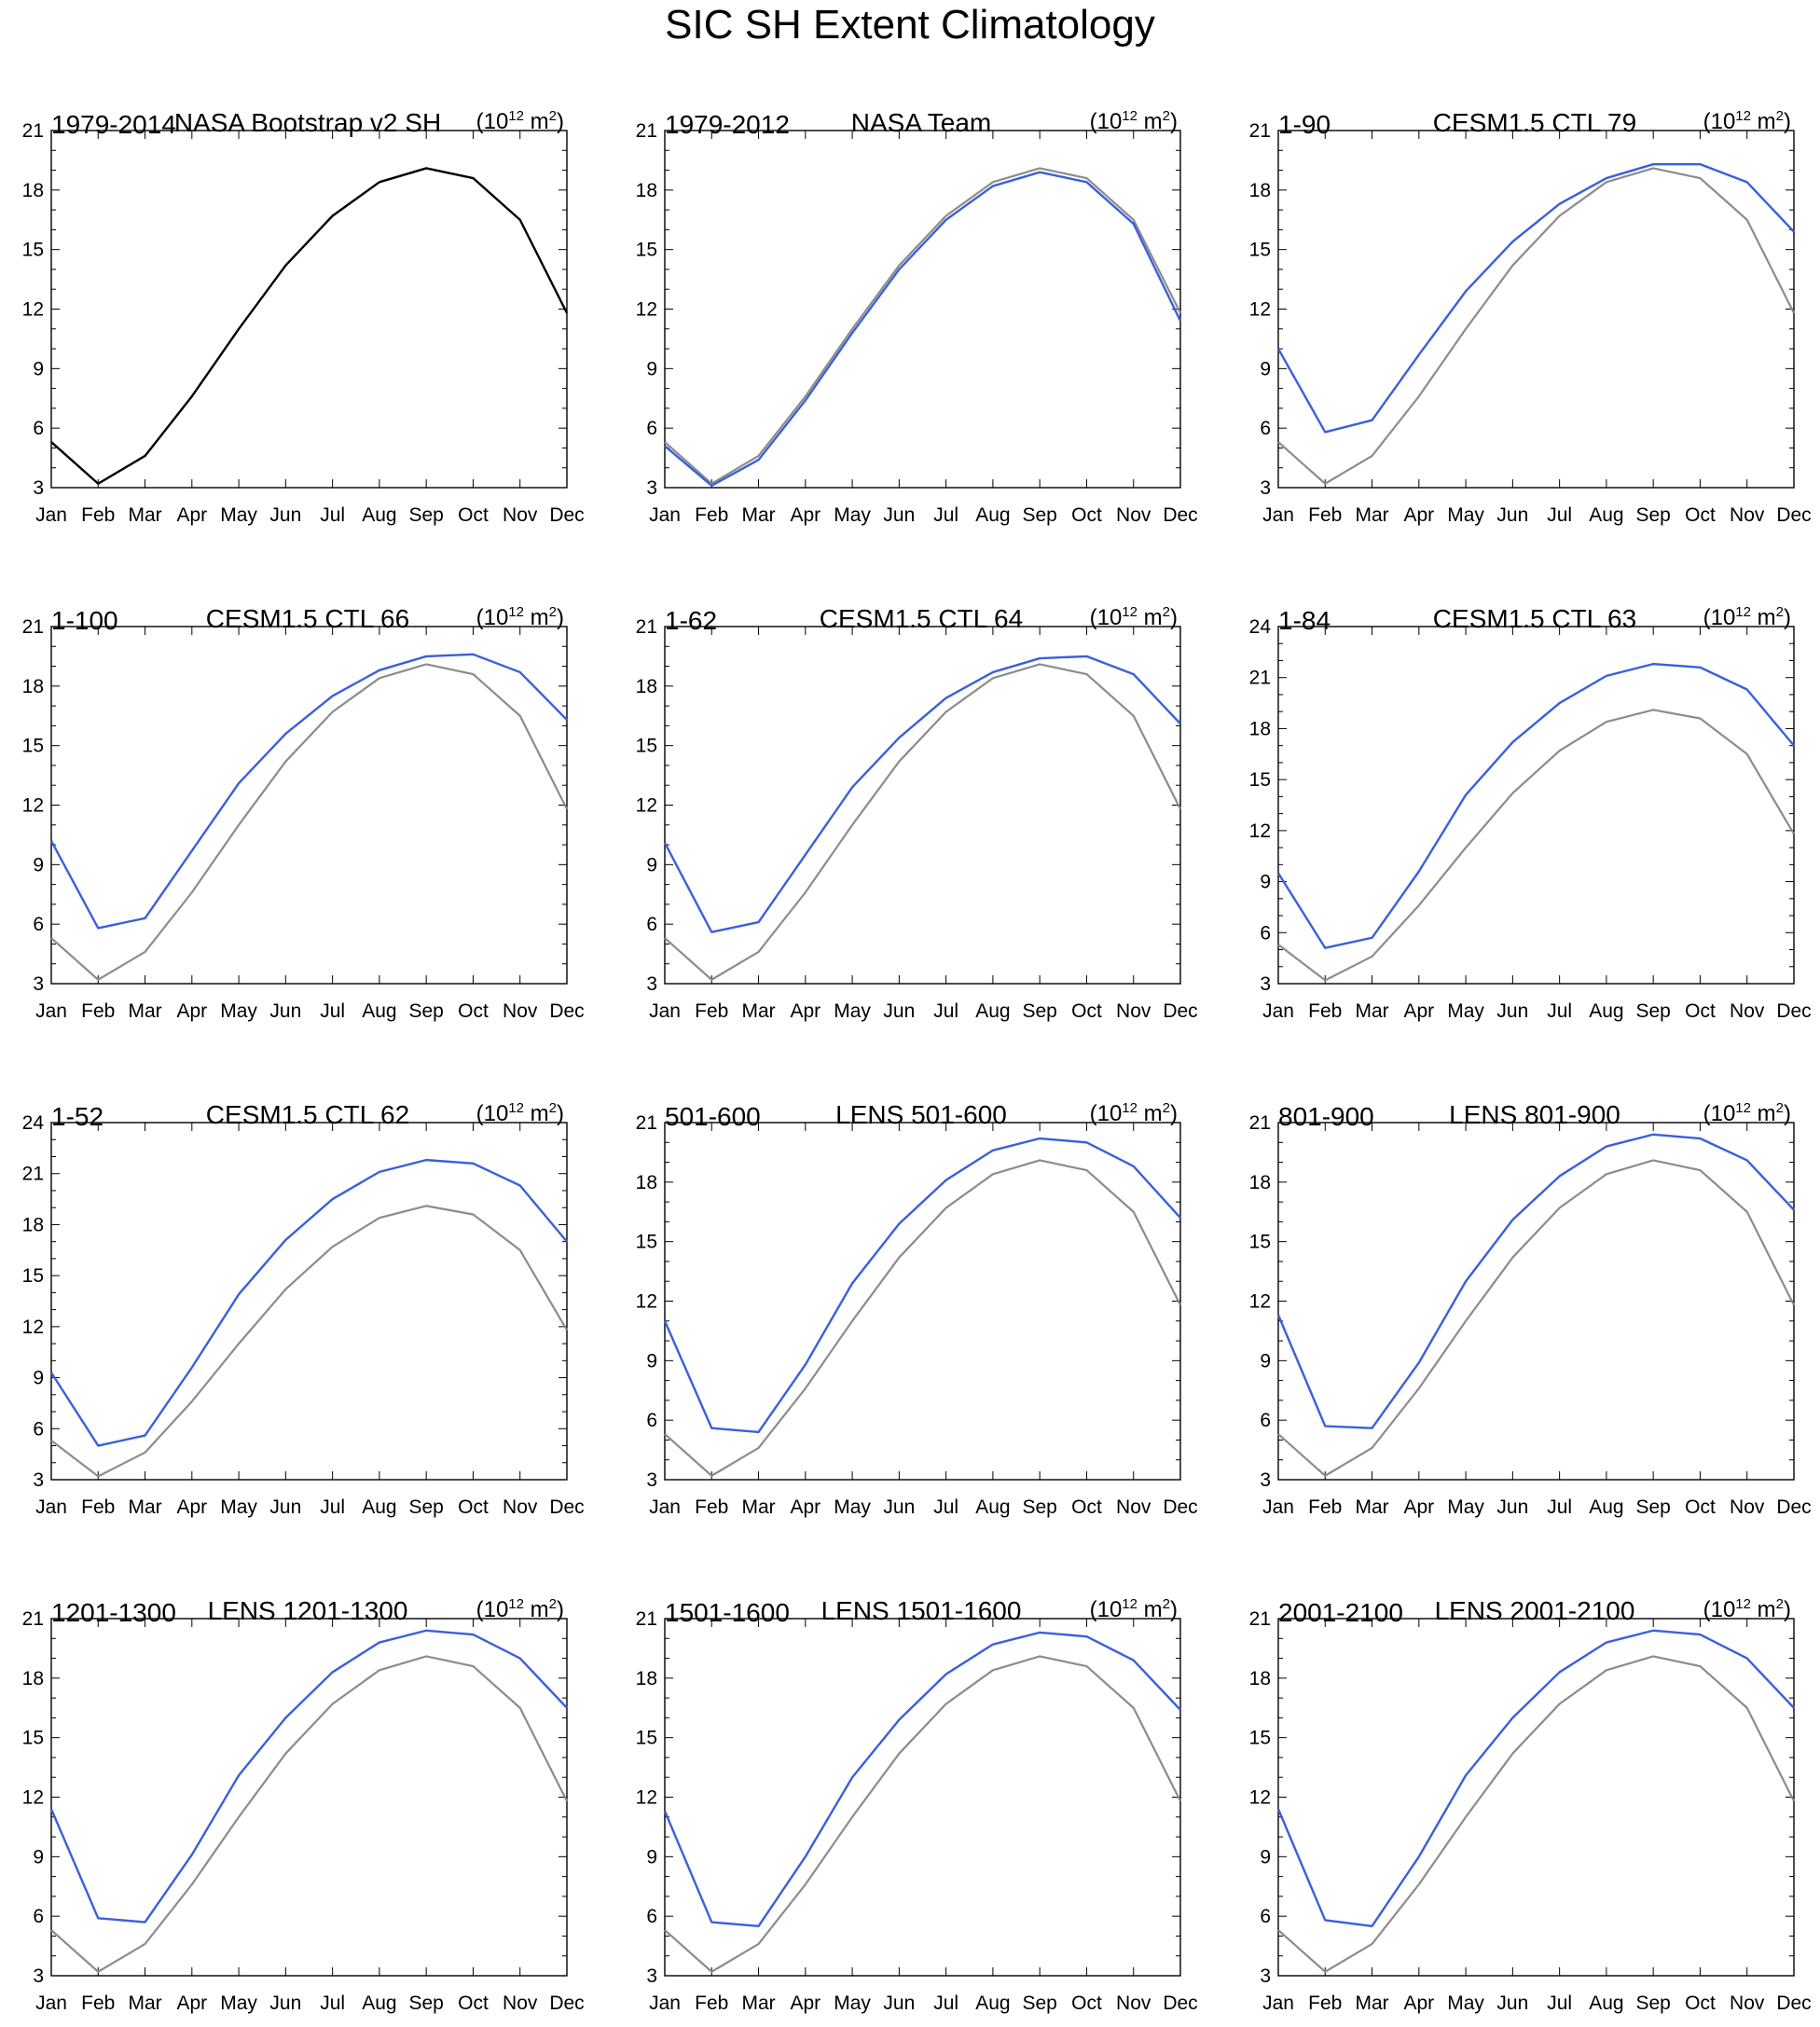 Image resolution: width=1820 pixels, height=2027 pixels. Describe the element at coordinates (307, 1610) in the screenshot. I see `panel-title: LENS 1201-1300` at that location.